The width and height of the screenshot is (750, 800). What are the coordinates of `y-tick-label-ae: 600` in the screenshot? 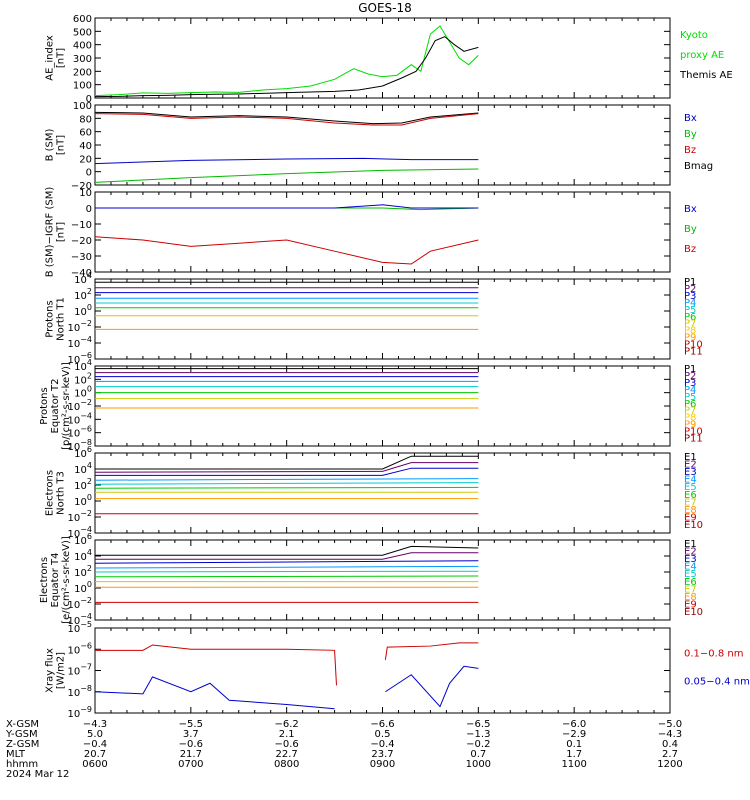 It's located at (82, 19).